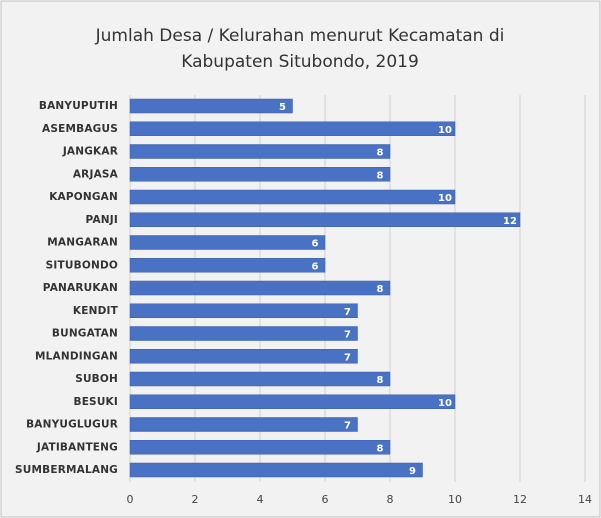 Image resolution: width=601 pixels, height=518 pixels. Describe the element at coordinates (96, 174) in the screenshot. I see `y-tick-label: ARJASA` at that location.